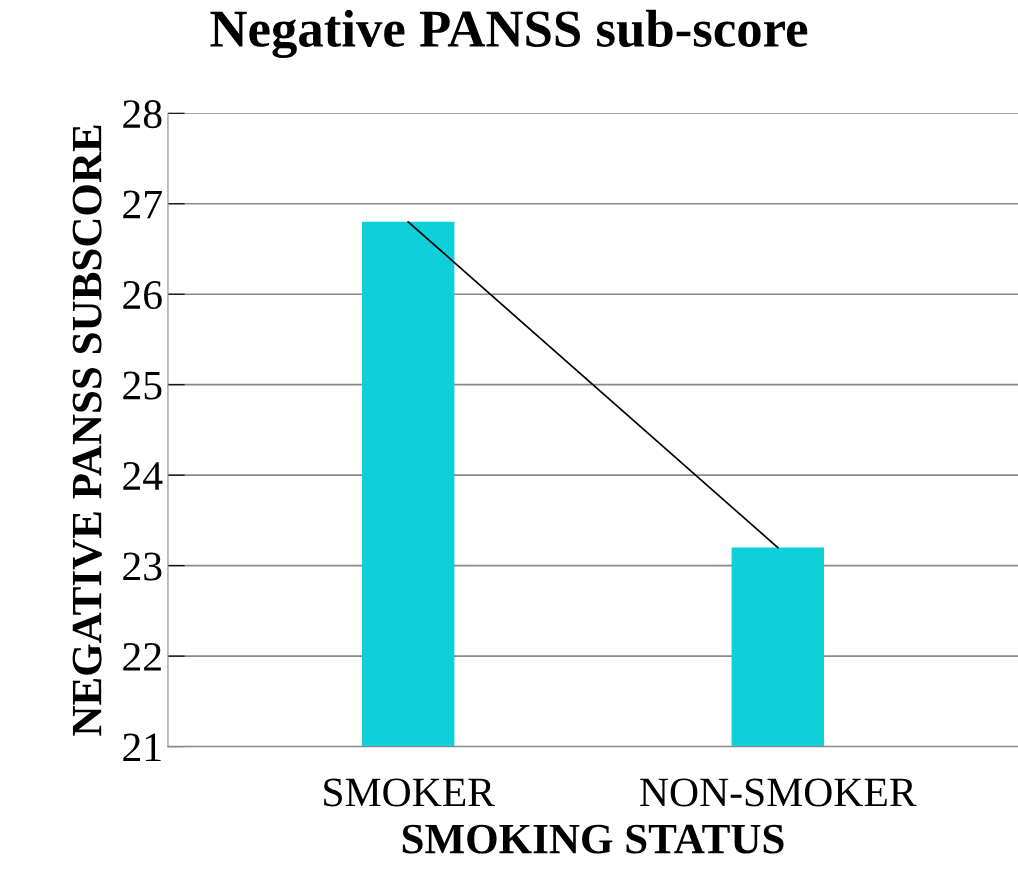 This screenshot has width=1018, height=892. Describe the element at coordinates (87, 430) in the screenshot. I see `y-axis-title: NEGATIVE PANSS SUBSCORE` at that location.